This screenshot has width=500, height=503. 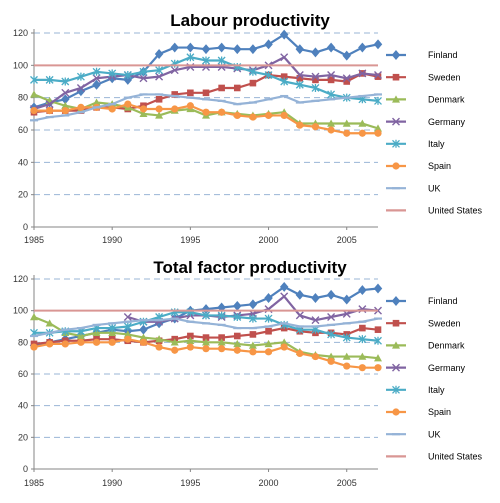 What do you see at coordinates (423, 77) in the screenshot?
I see `legend-item: Sweden` at bounding box center [423, 77].